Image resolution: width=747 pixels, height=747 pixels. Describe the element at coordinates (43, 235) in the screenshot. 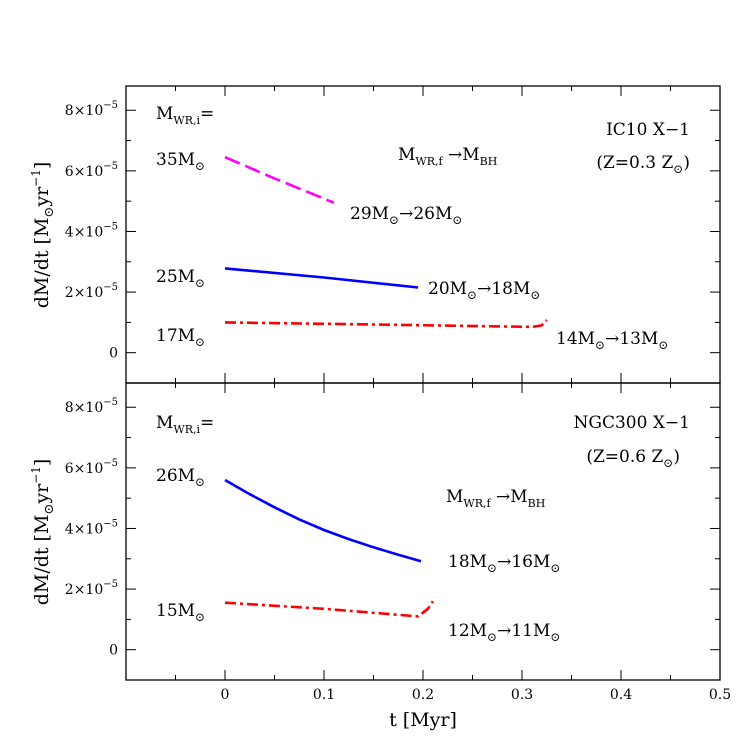

I see `y-axis-title-top: dM/dt [M⊙yr−1]` at that location.